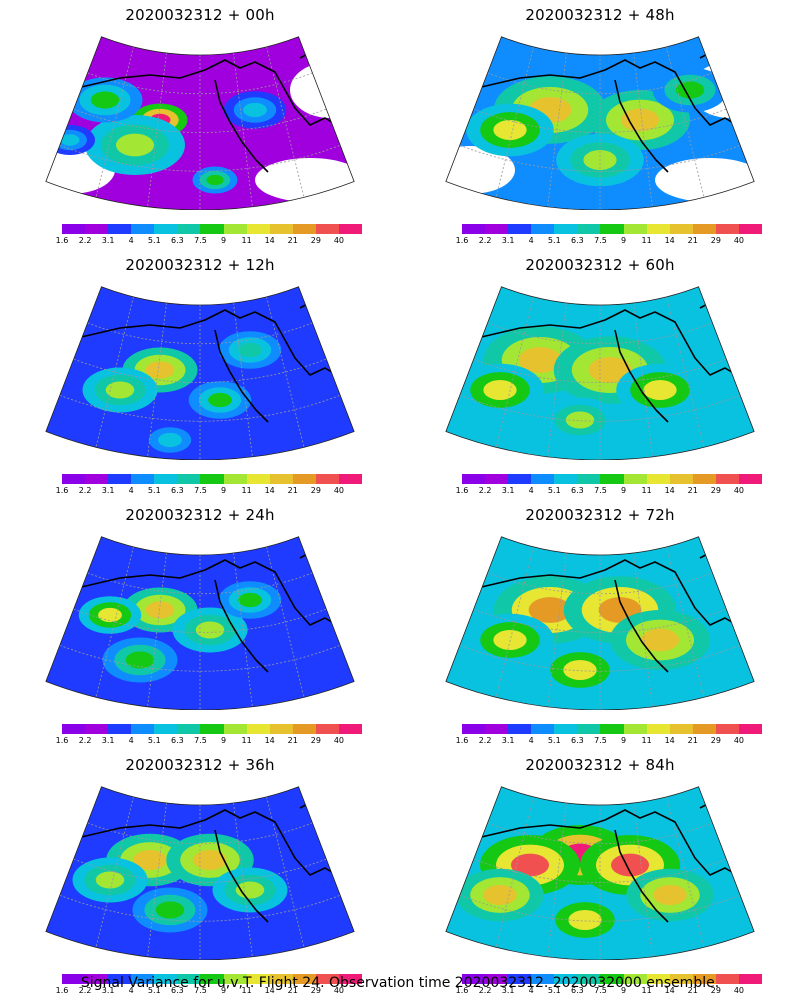  Describe the element at coordinates (269, 240) in the screenshot. I see `colorbar-label: 14` at that location.